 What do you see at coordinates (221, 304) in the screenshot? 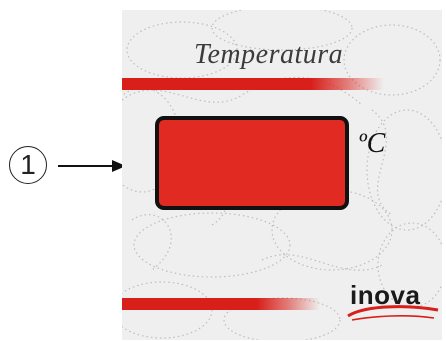
I see `bottom-red-stripe` at bounding box center [221, 304].